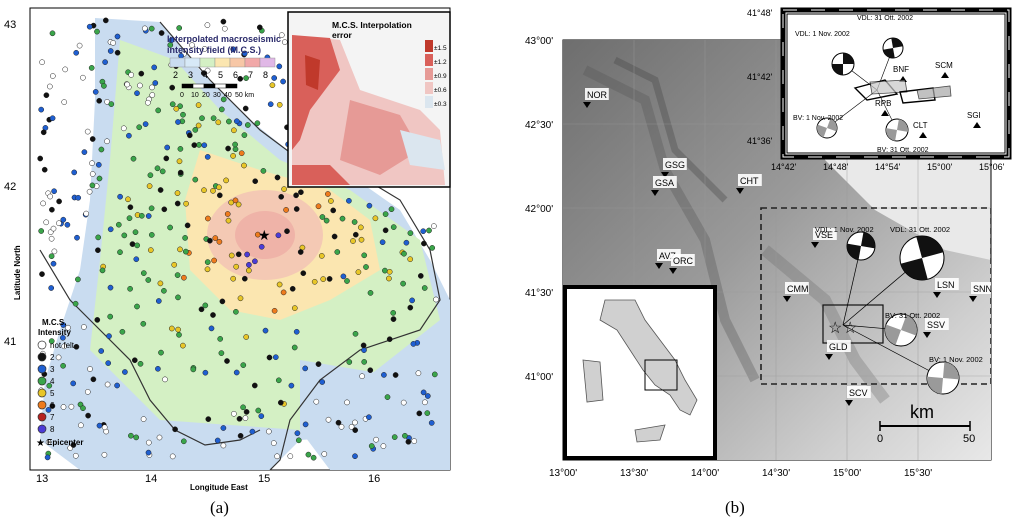 This screenshot has width=1021, height=525. I want to click on inset-mechanism-label: BV: 1 Nov. 2002, so click(818, 118).